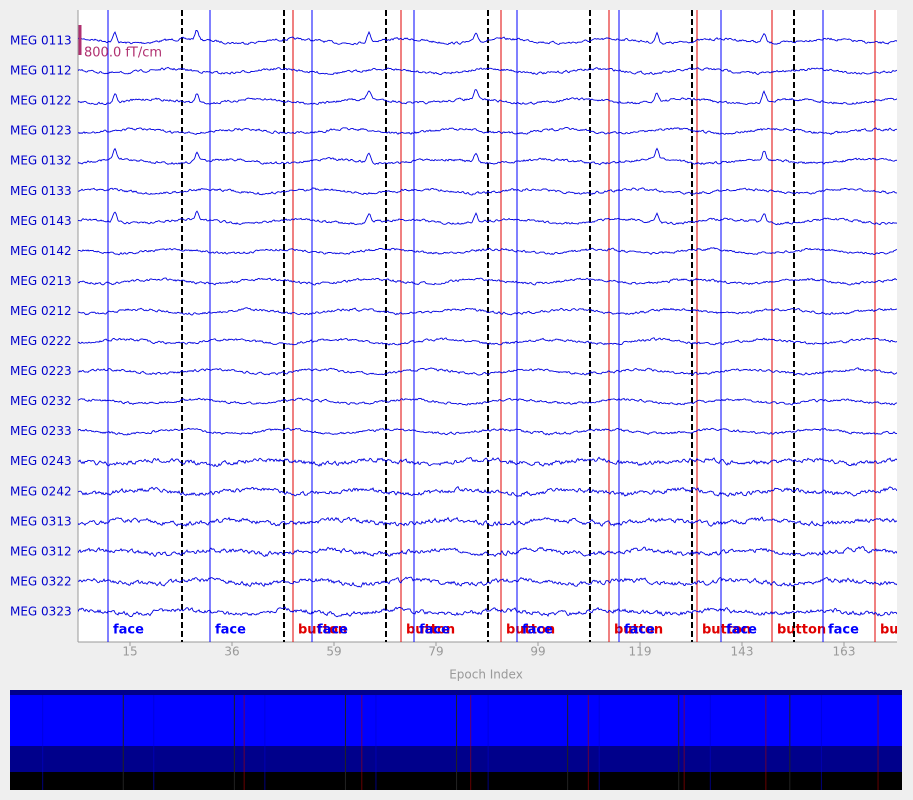 The height and width of the screenshot is (800, 913). Describe the element at coordinates (640, 652) in the screenshot. I see `x-tick-label: 119` at that location.